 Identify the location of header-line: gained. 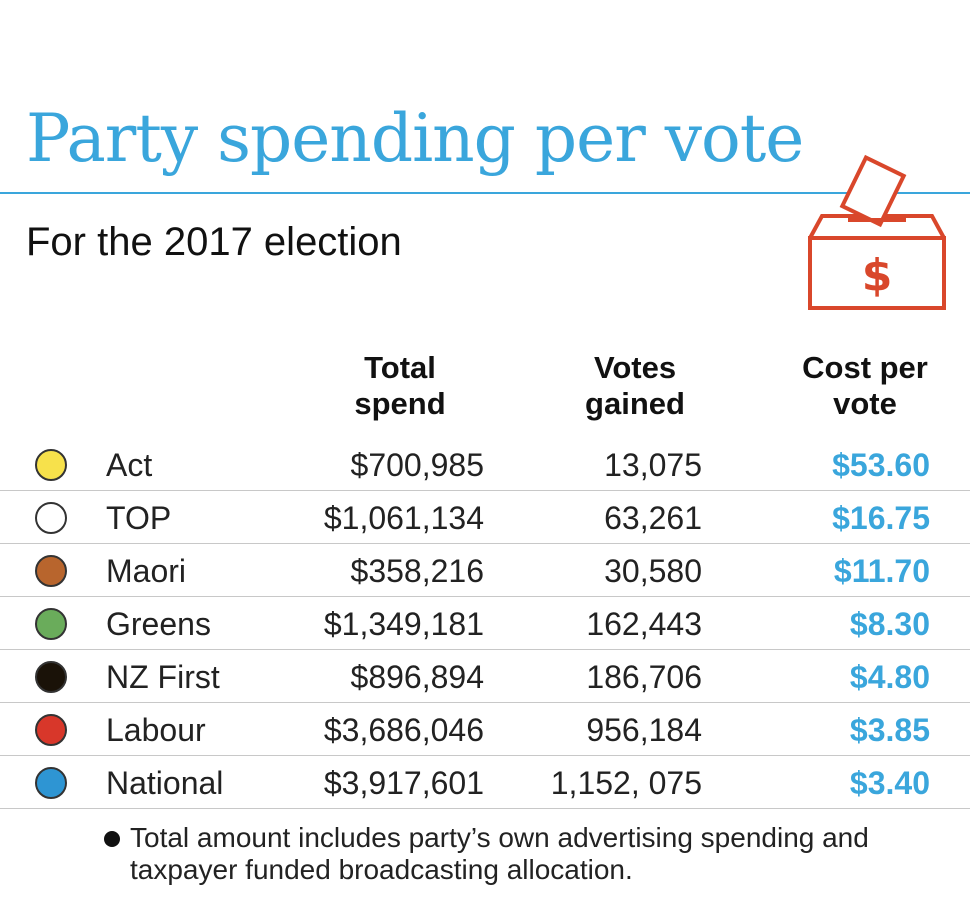
(635, 403).